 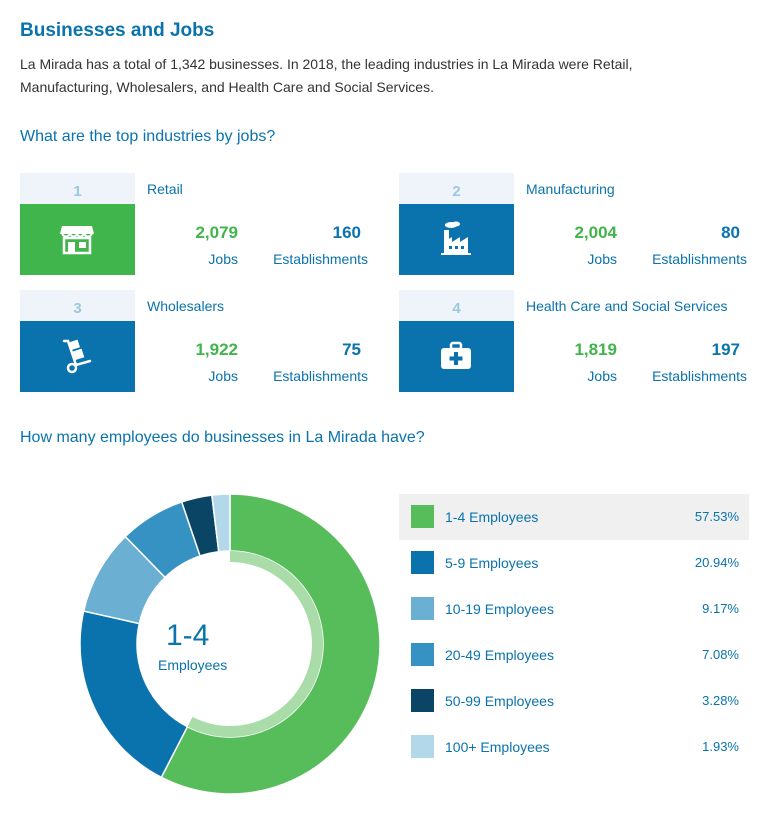 What do you see at coordinates (165, 189) in the screenshot?
I see `industry-name: Retail` at bounding box center [165, 189].